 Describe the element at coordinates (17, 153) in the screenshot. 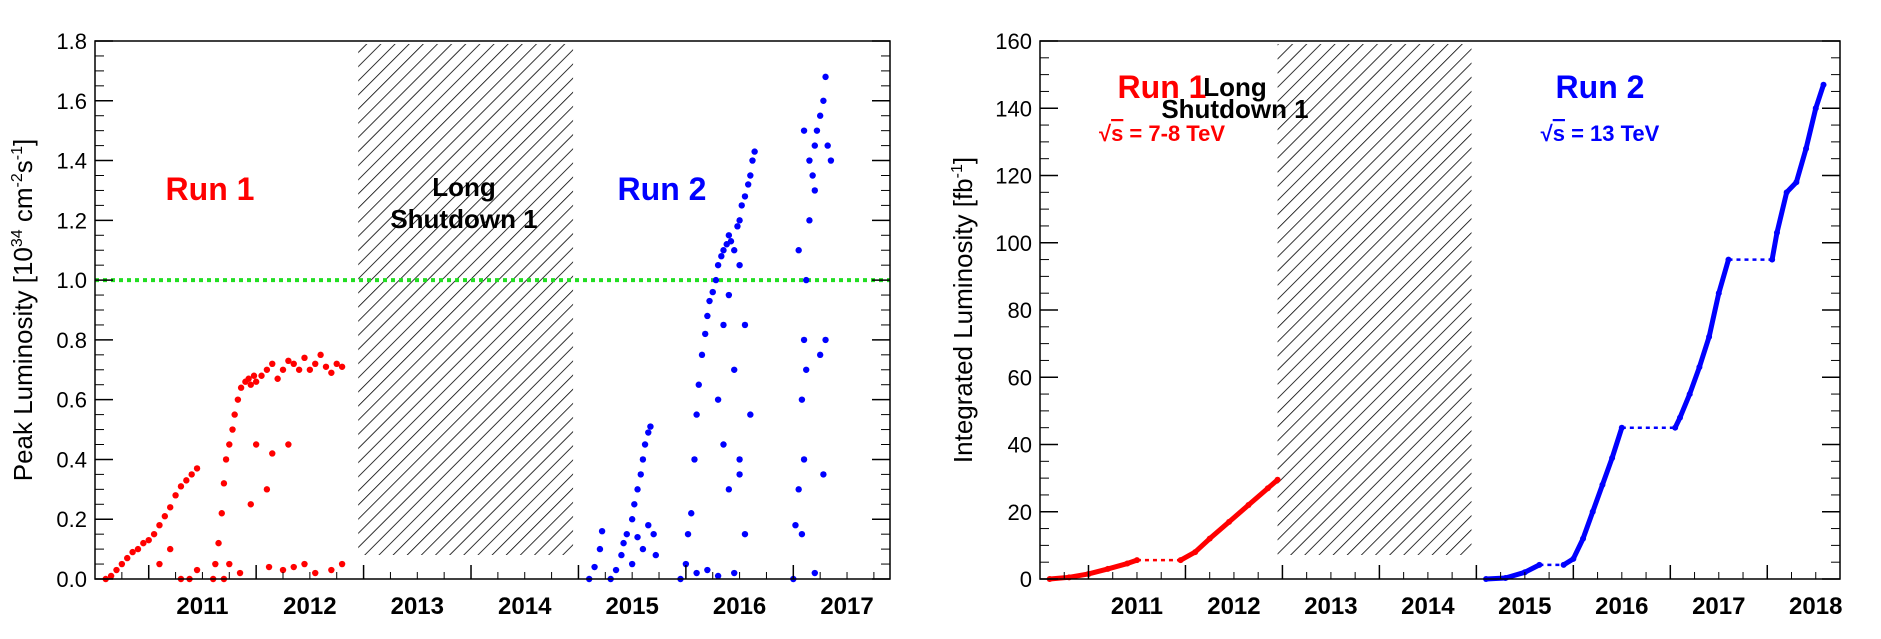

I see `y-axis-title-s-exp: -1` at that location.